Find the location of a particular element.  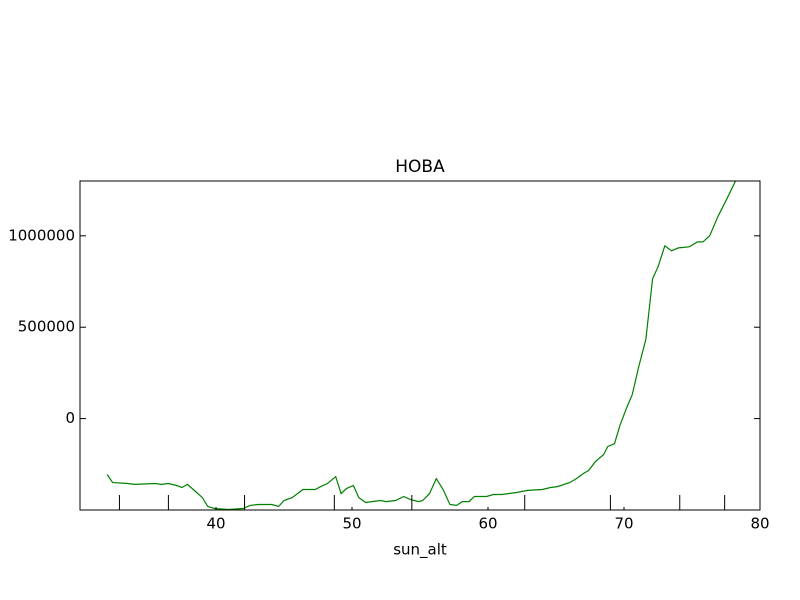

x-tick-label: 60 is located at coordinates (487, 524).